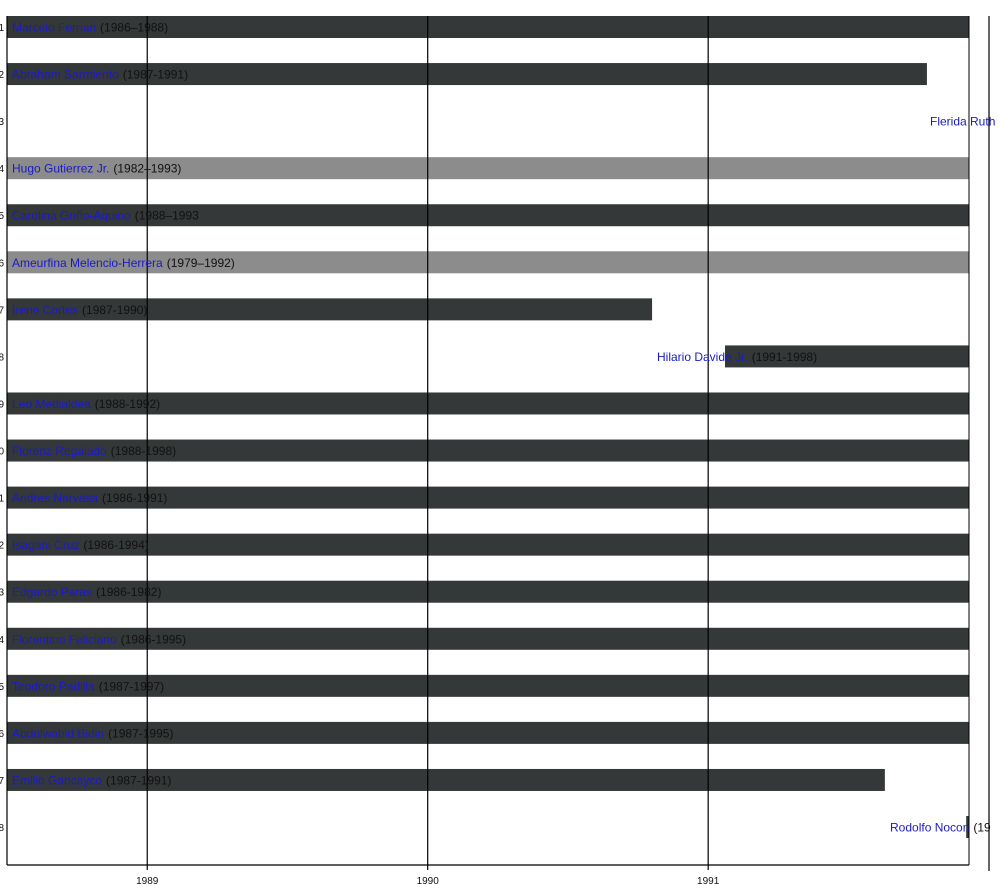 Image resolution: width=1000 pixels, height=885 pixels. What do you see at coordinates (143, 451) in the screenshot?
I see `term-dates: (1988-1998)` at bounding box center [143, 451].